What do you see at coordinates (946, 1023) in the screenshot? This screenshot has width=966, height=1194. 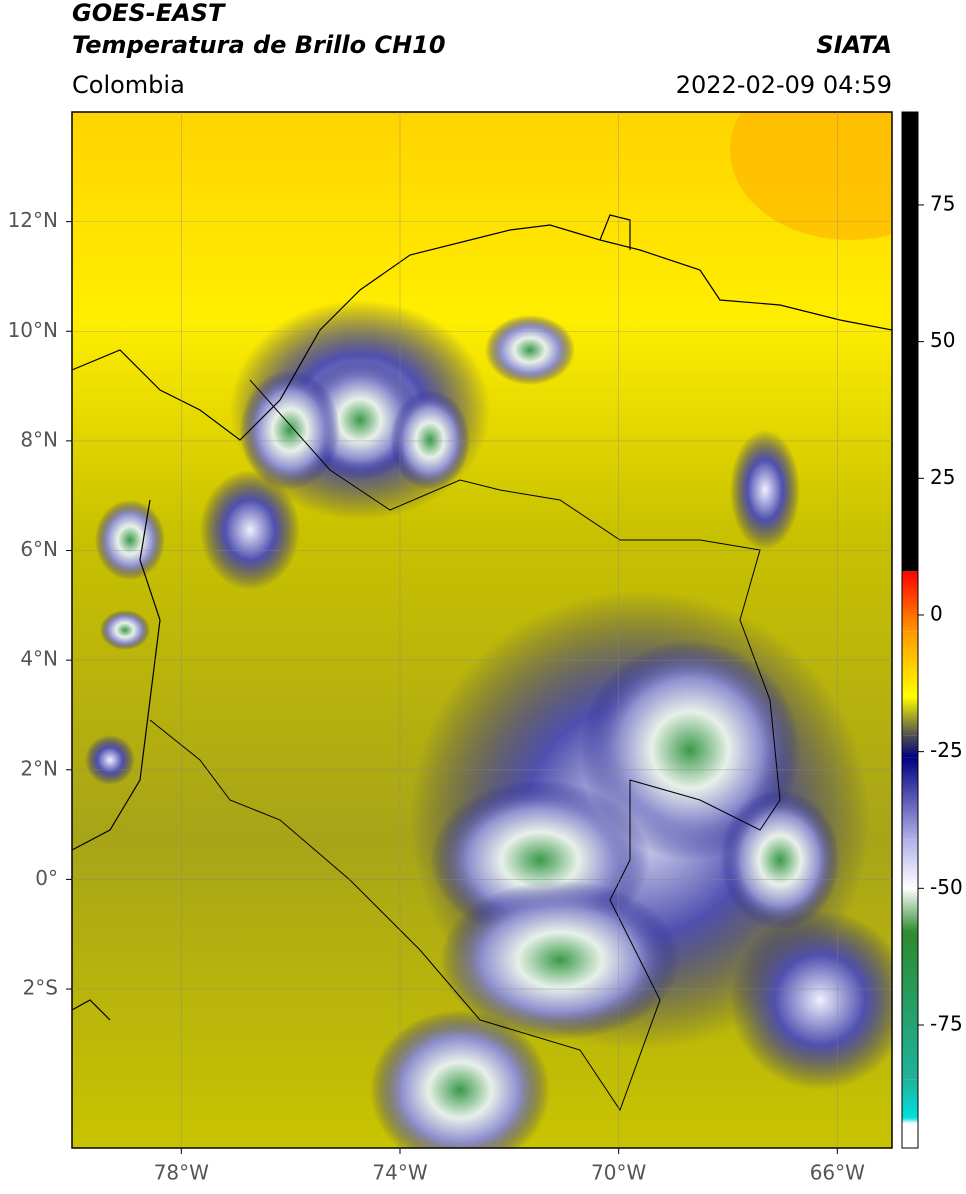 I see `colorbar-tick-label: -75` at bounding box center [946, 1023].